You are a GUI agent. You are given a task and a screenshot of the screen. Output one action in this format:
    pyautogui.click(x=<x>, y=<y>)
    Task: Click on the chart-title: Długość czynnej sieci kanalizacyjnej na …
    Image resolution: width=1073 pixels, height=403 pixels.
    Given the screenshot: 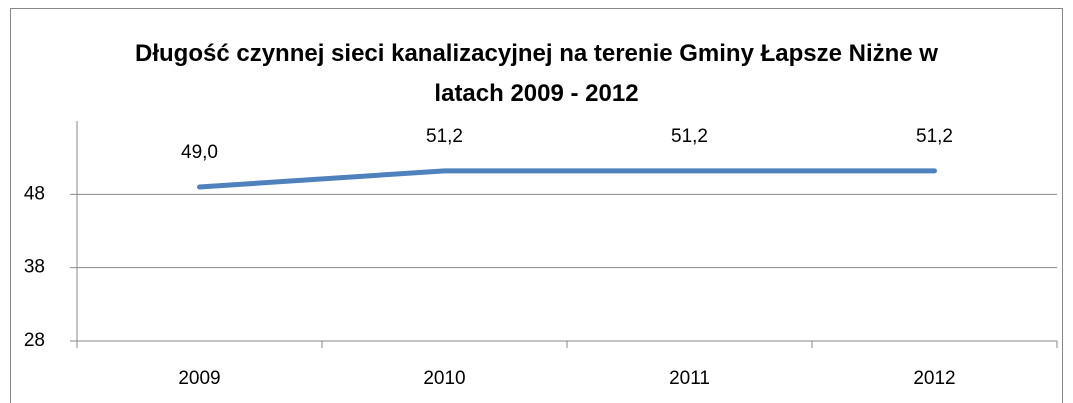 What is the action you would take?
    pyautogui.click(x=536, y=73)
    